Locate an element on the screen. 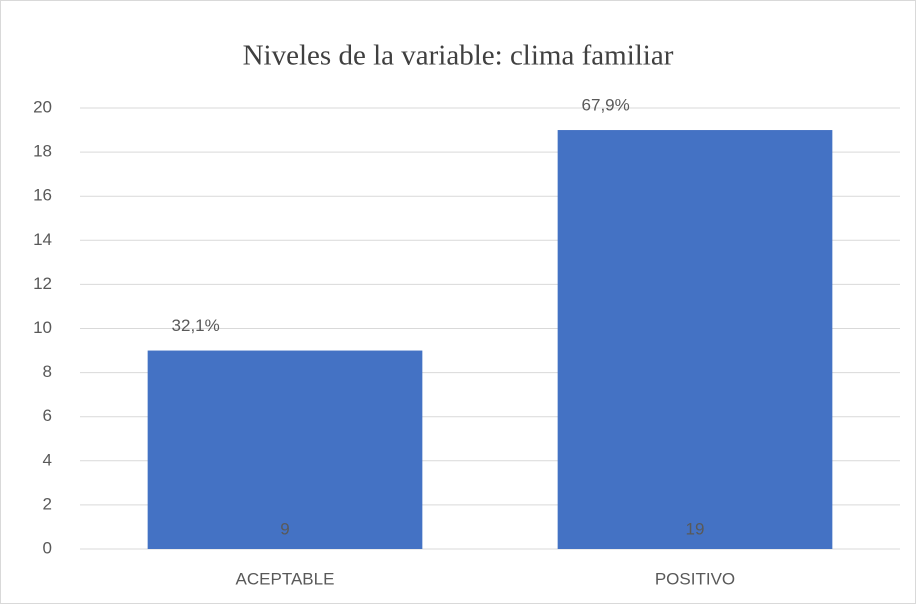 The image size is (917, 605). y-tick-label: 20 is located at coordinates (42, 106).